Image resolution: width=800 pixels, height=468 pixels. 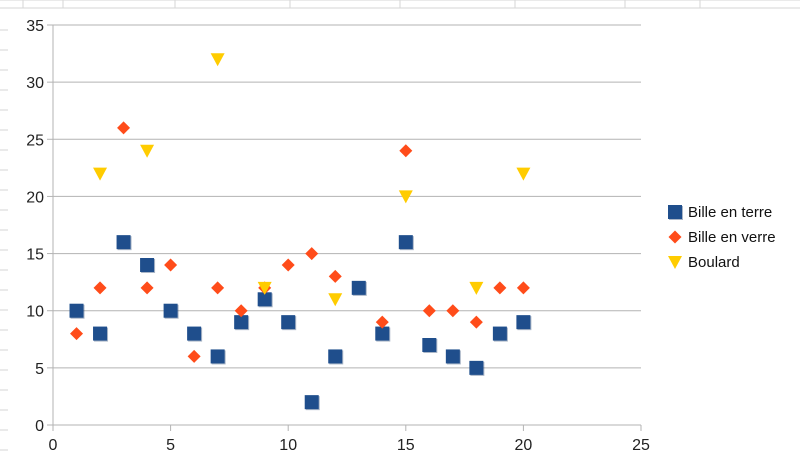 I want to click on x-tick-label: 25, so click(x=641, y=445).